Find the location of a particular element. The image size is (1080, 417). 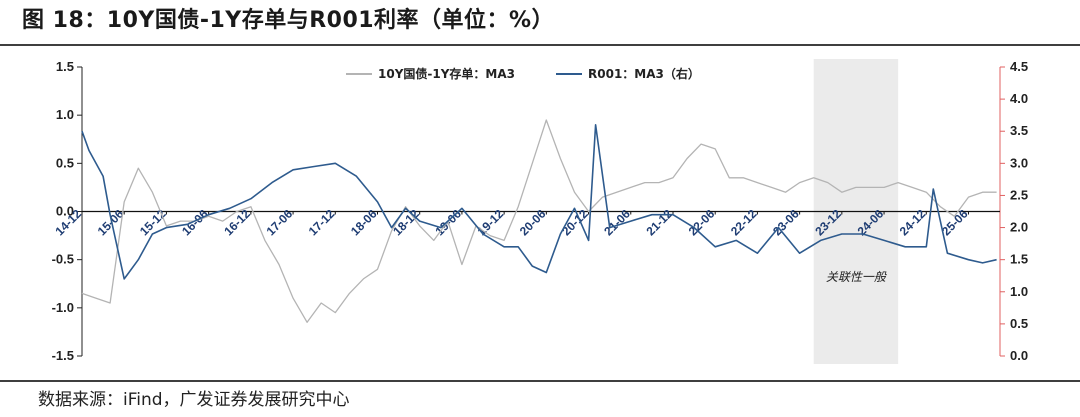

right-tick-label: 0.0 is located at coordinates (1019, 355).